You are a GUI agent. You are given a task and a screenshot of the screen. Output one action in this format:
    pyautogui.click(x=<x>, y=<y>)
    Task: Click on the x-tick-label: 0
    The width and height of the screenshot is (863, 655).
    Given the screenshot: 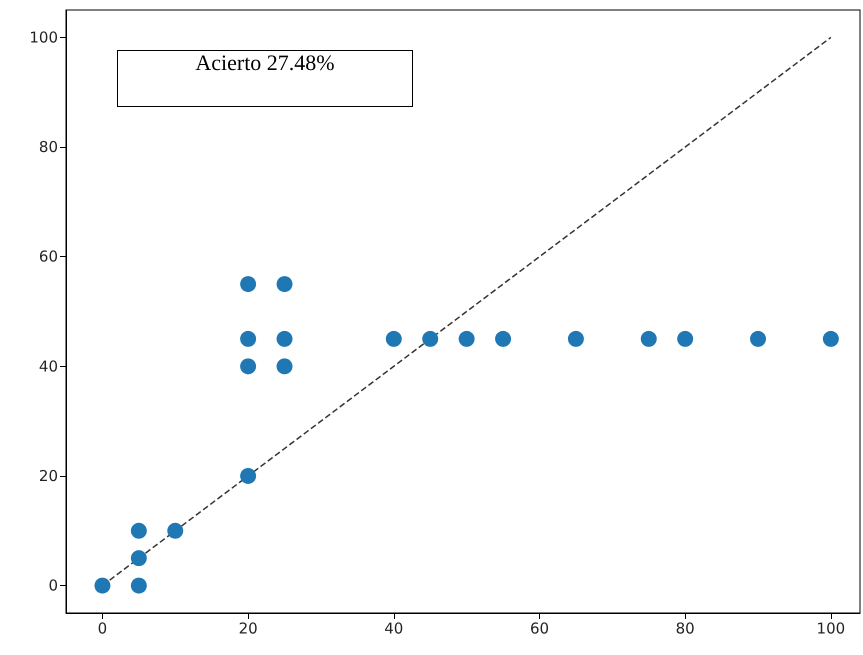 What is the action you would take?
    pyautogui.click(x=103, y=629)
    